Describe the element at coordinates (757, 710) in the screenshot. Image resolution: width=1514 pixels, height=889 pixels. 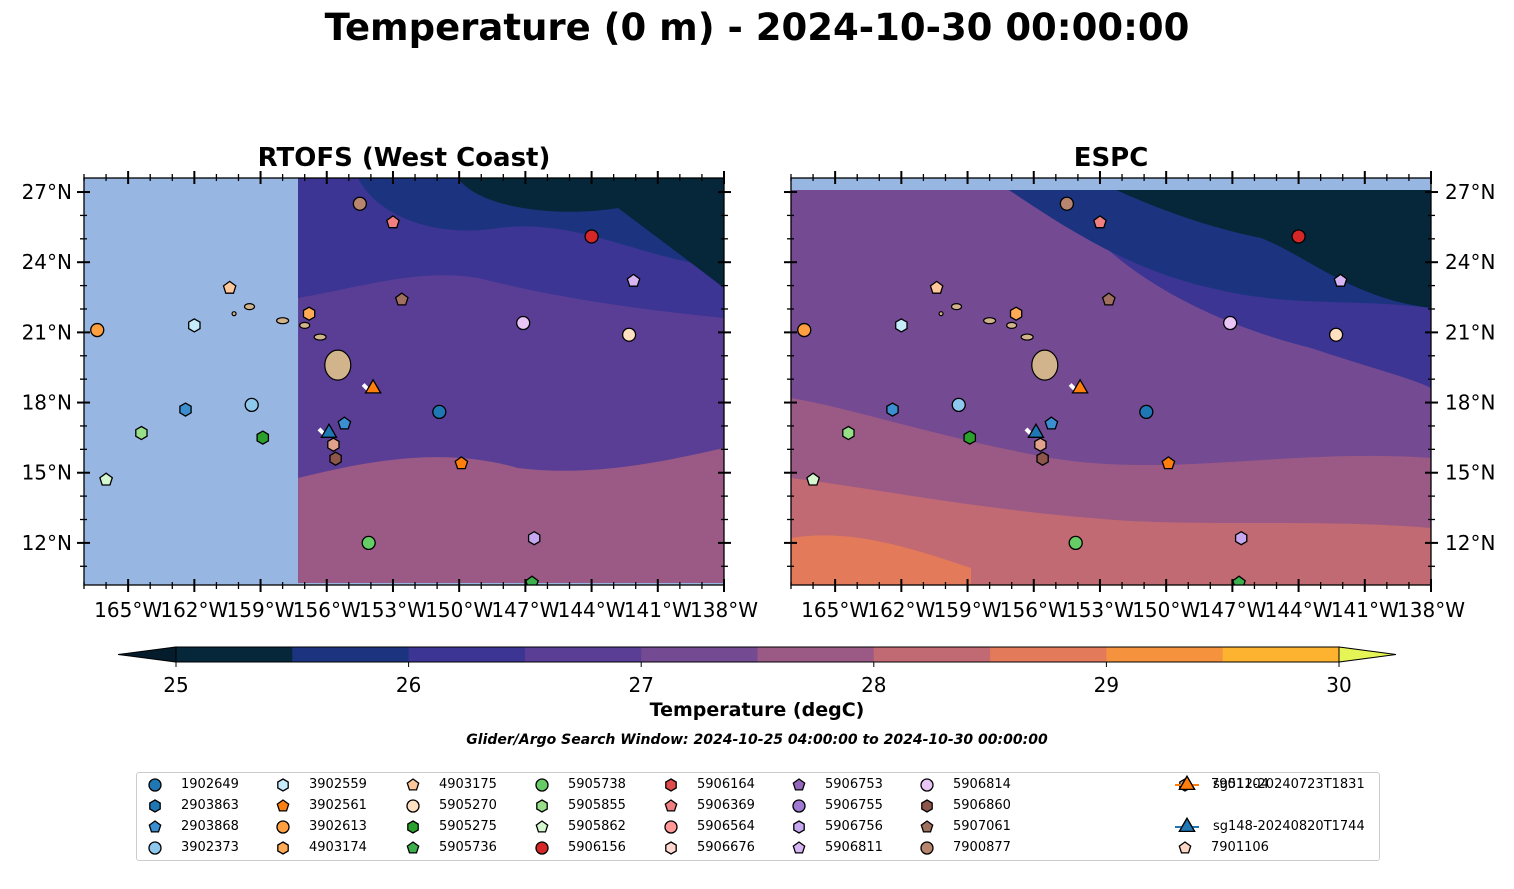
I see `colorbar-label: Temperature (degC)` at that location.